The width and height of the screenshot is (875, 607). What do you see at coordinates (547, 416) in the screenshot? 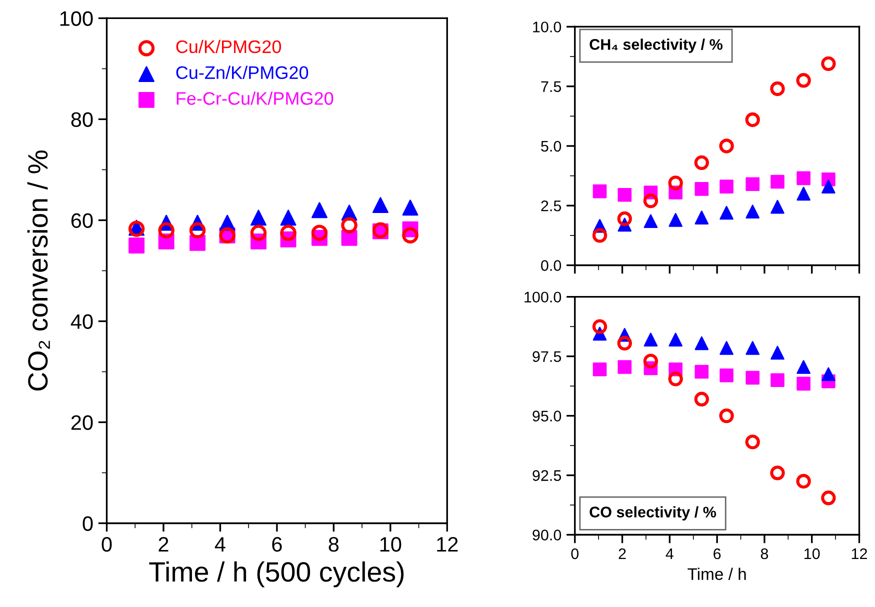
I see `y-tick-label: 95.0` at bounding box center [547, 416].